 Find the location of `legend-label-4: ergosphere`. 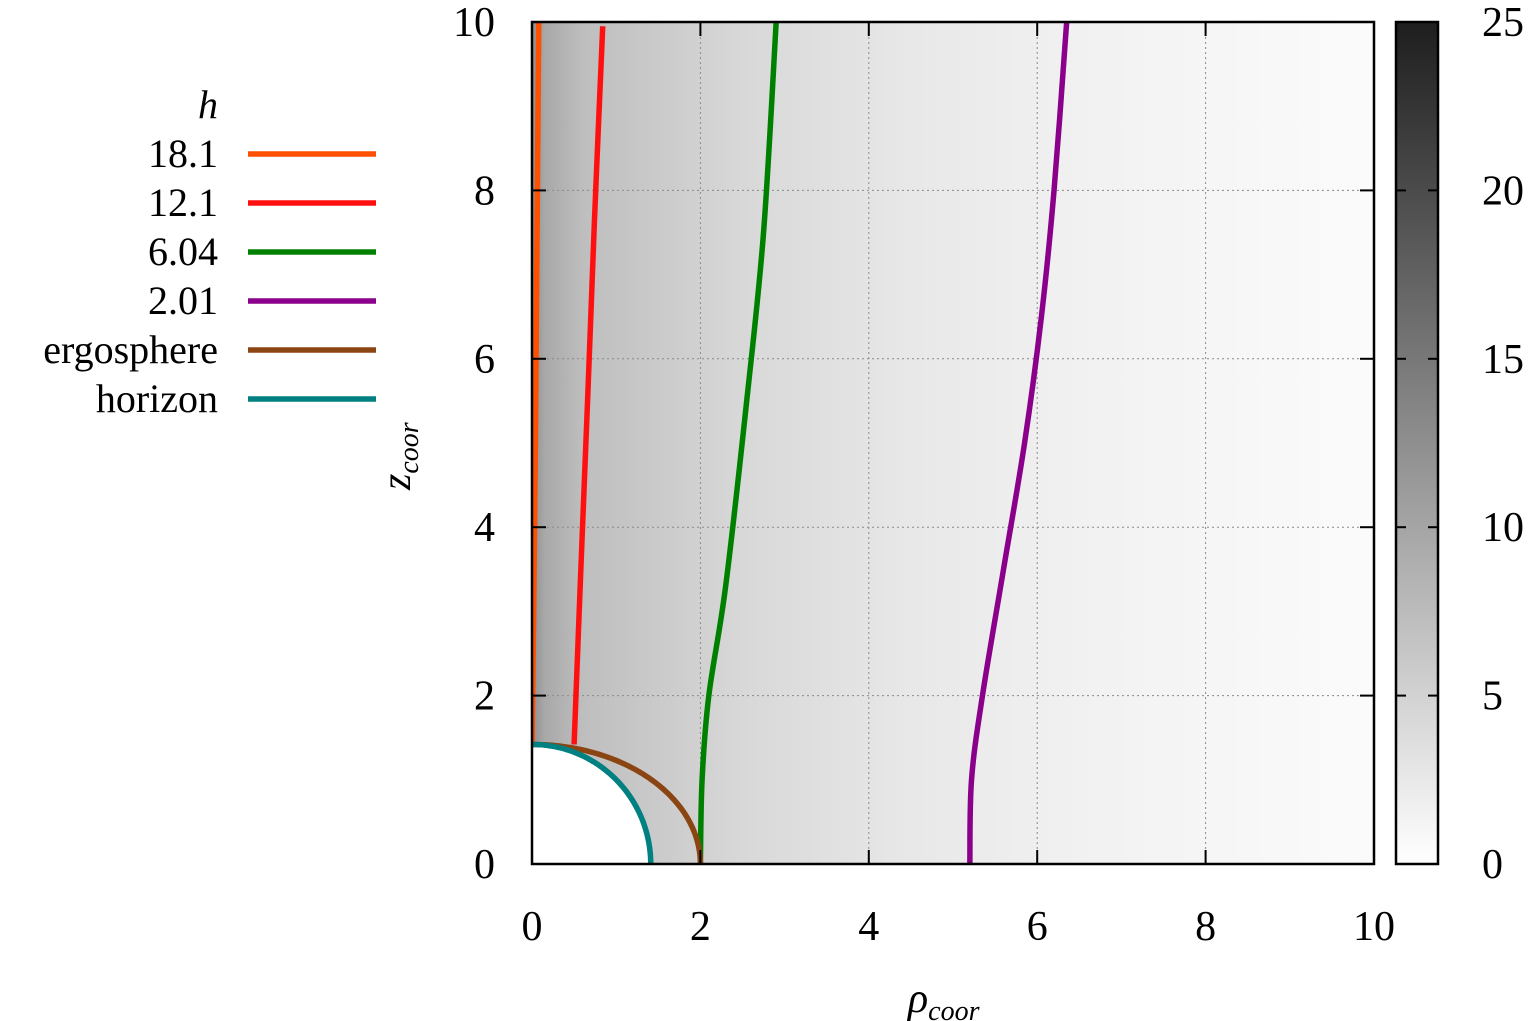

legend-label-4: ergosphere is located at coordinates (130, 349).